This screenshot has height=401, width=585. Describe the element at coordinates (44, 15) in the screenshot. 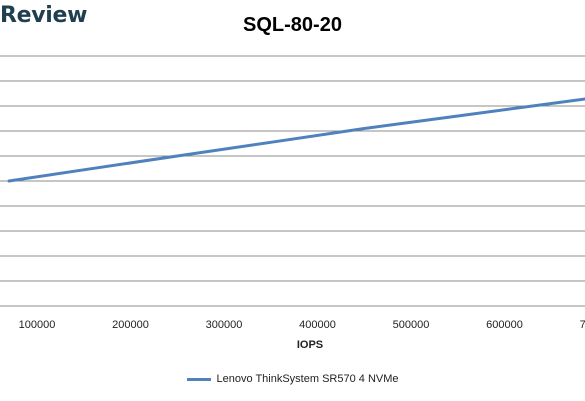

I see `brand-logo-text: Review` at that location.